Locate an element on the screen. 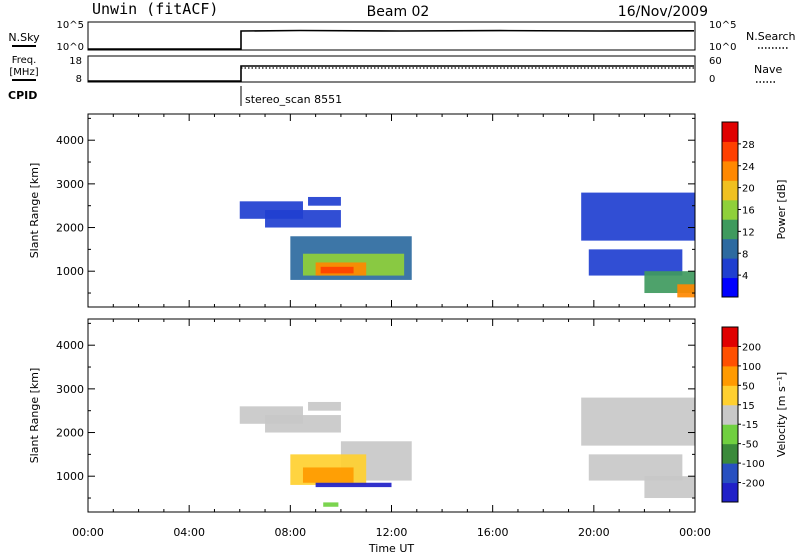 The height and width of the screenshot is (554, 800). velocity-colorbar-label-4: -15 is located at coordinates (750, 425).